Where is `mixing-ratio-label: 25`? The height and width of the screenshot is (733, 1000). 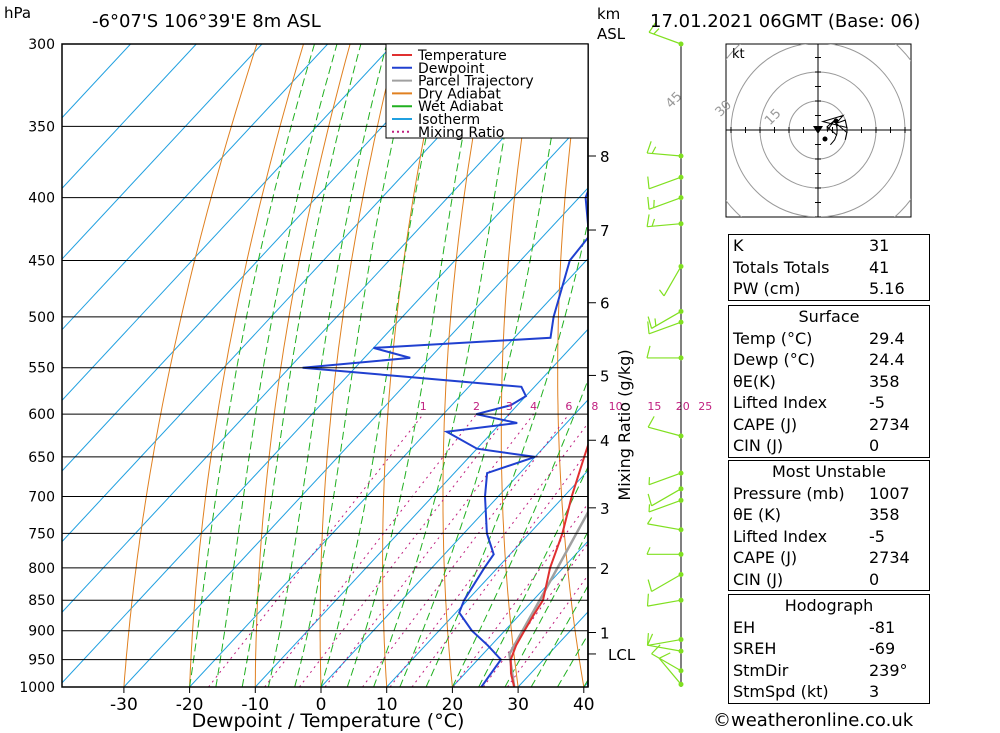
mixing-ratio-label: 25 is located at coordinates (705, 406).